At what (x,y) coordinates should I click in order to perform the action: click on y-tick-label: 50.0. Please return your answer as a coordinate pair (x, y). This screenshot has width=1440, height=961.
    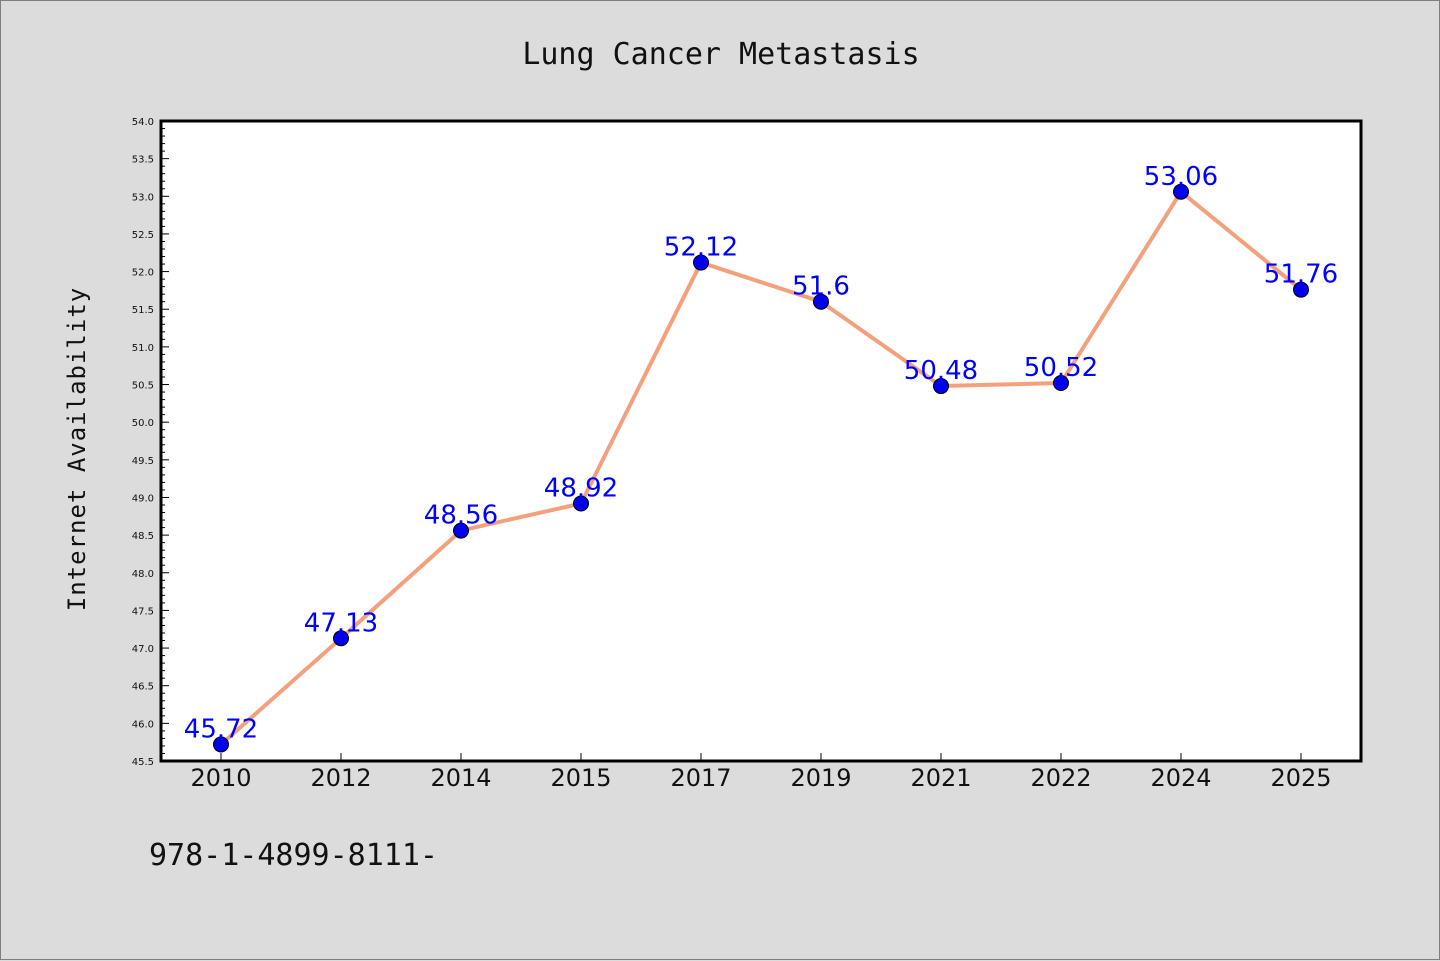
    Looking at the image, I should click on (143, 423).